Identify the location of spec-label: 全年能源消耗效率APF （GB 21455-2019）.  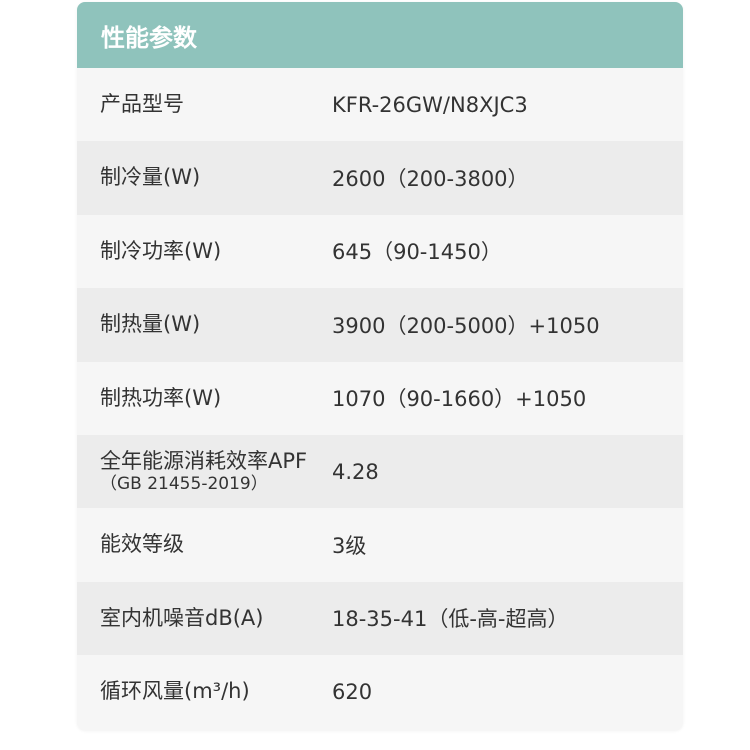
(204, 472).